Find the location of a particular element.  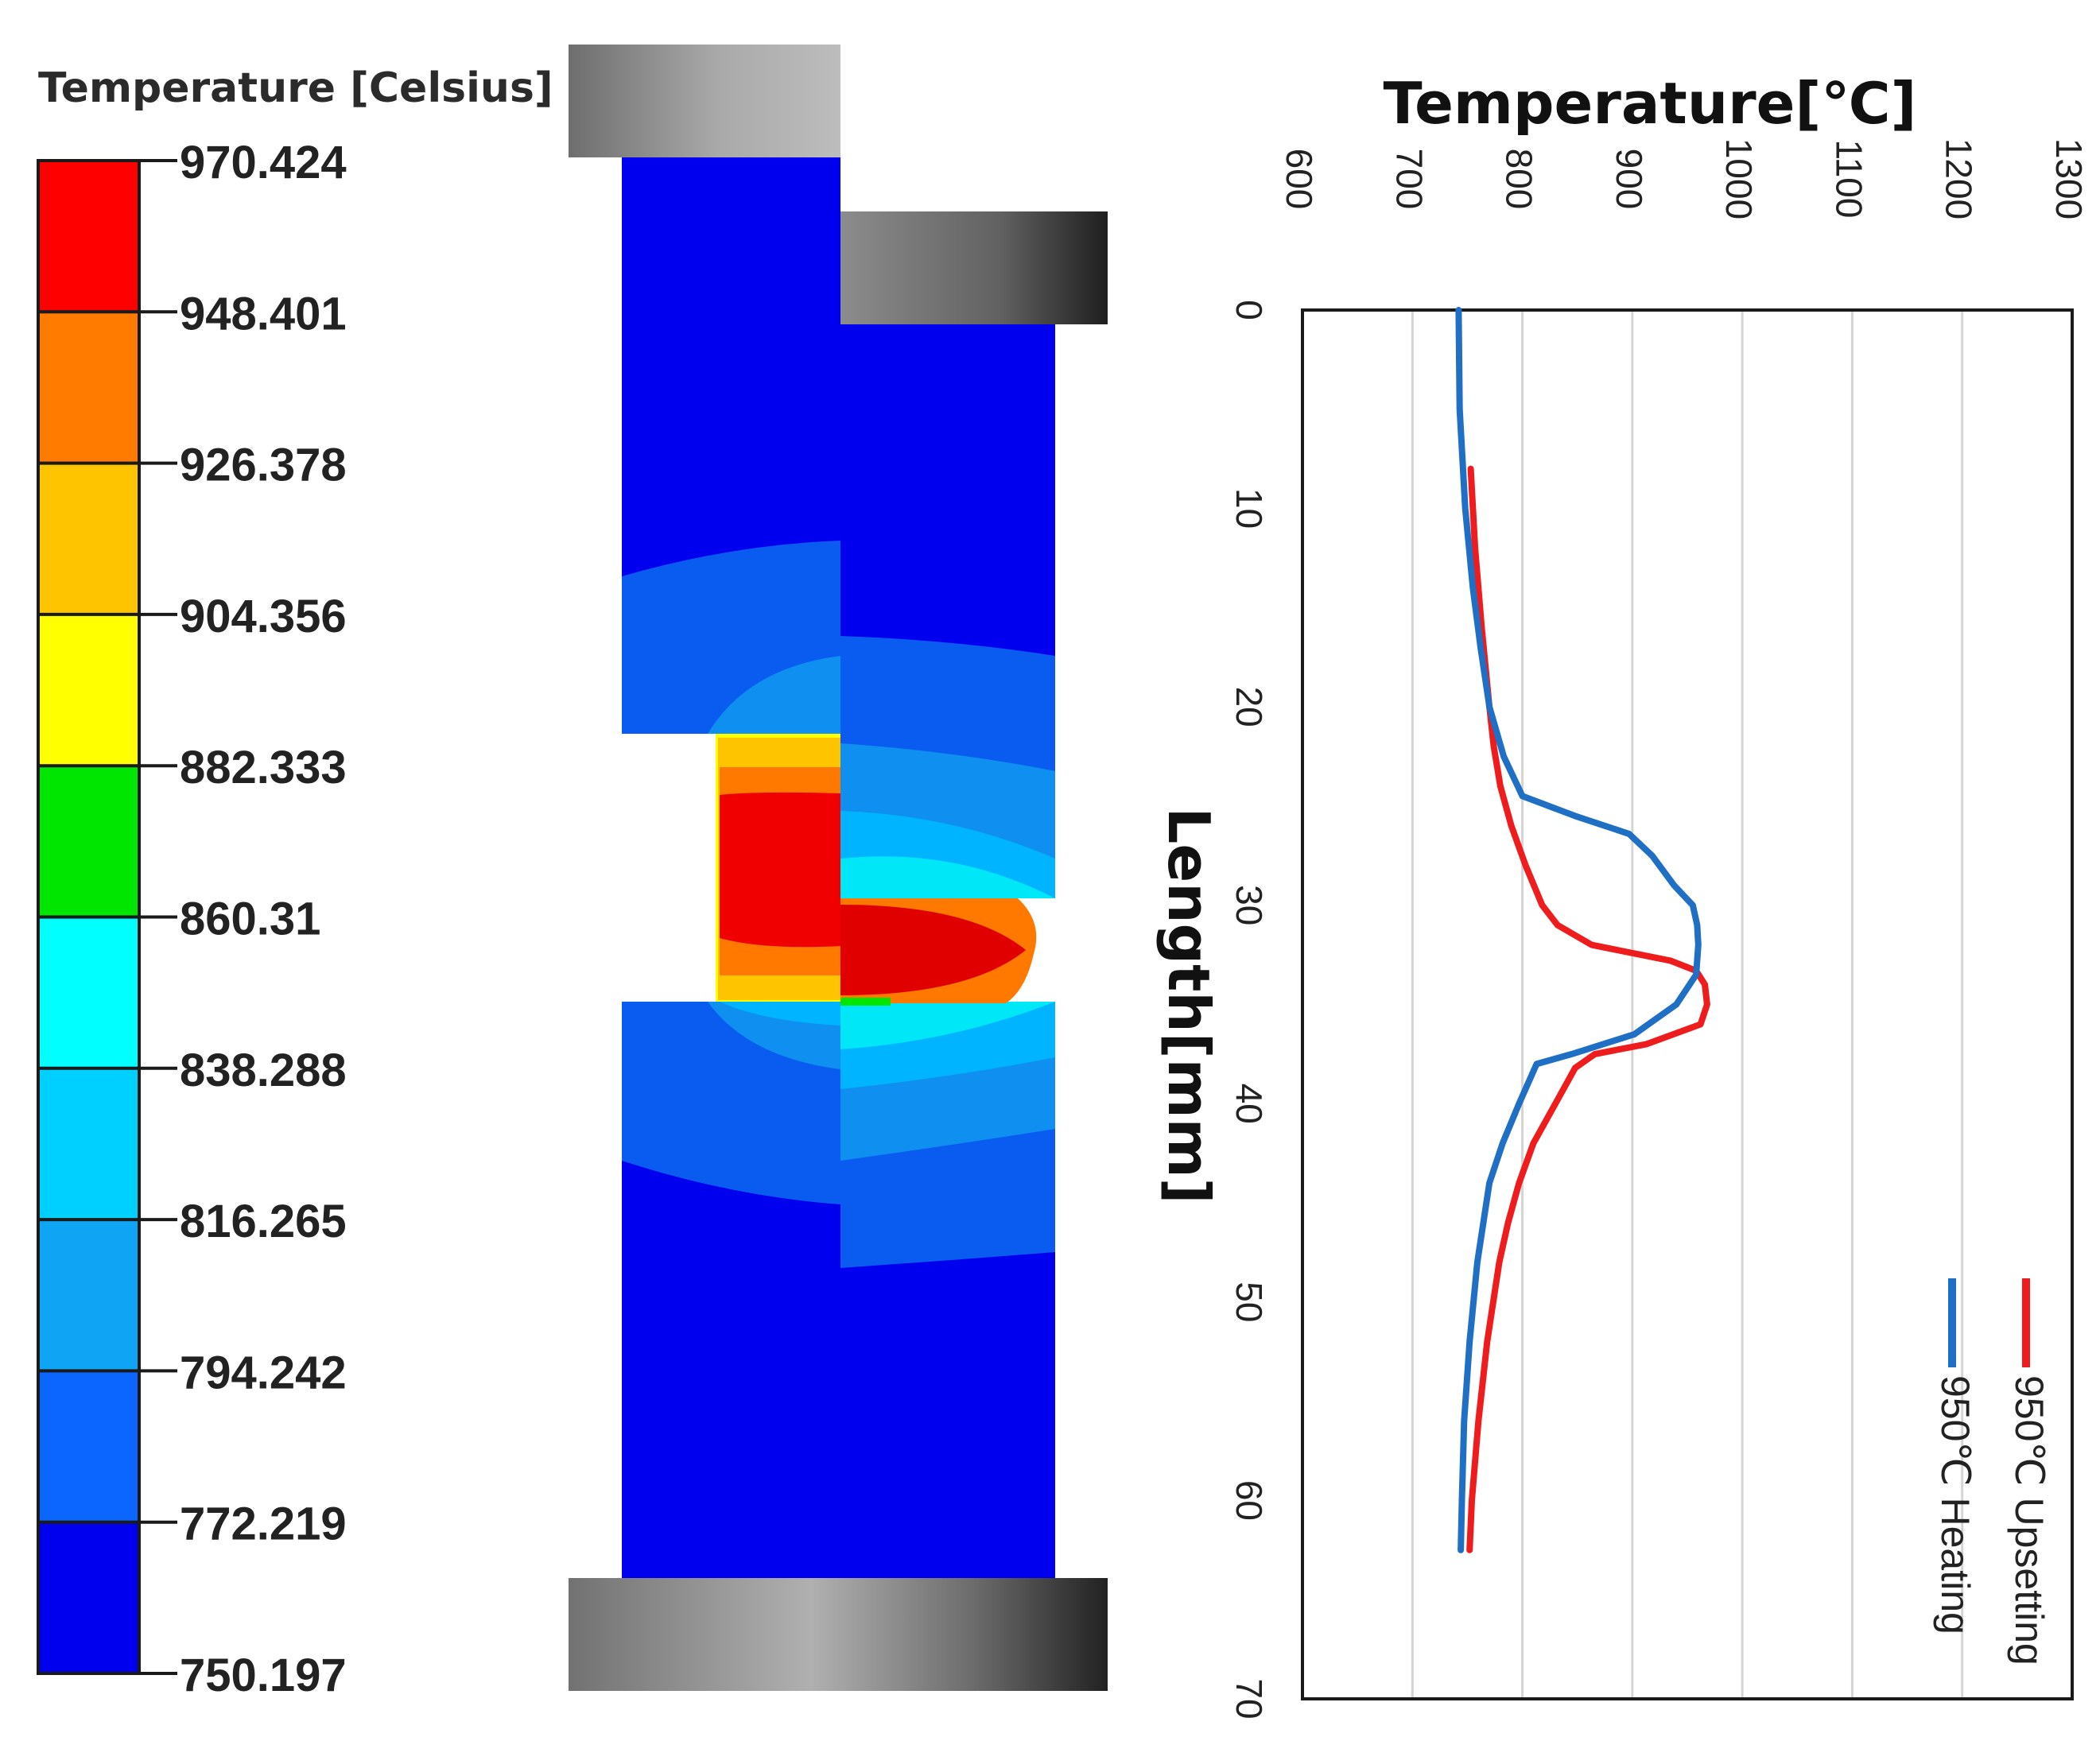

right-lower-cyan2-zone is located at coordinates (947, 1025).